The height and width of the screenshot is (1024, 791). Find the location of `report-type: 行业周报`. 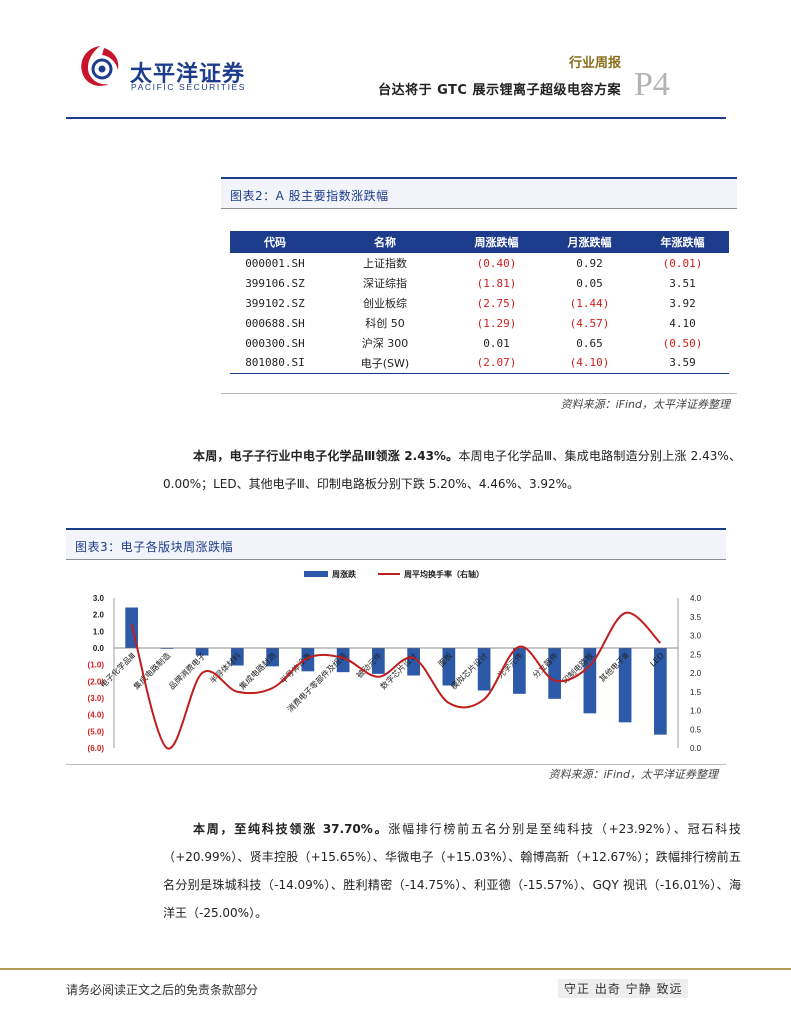

report-type: 行业周报 is located at coordinates (594, 63).